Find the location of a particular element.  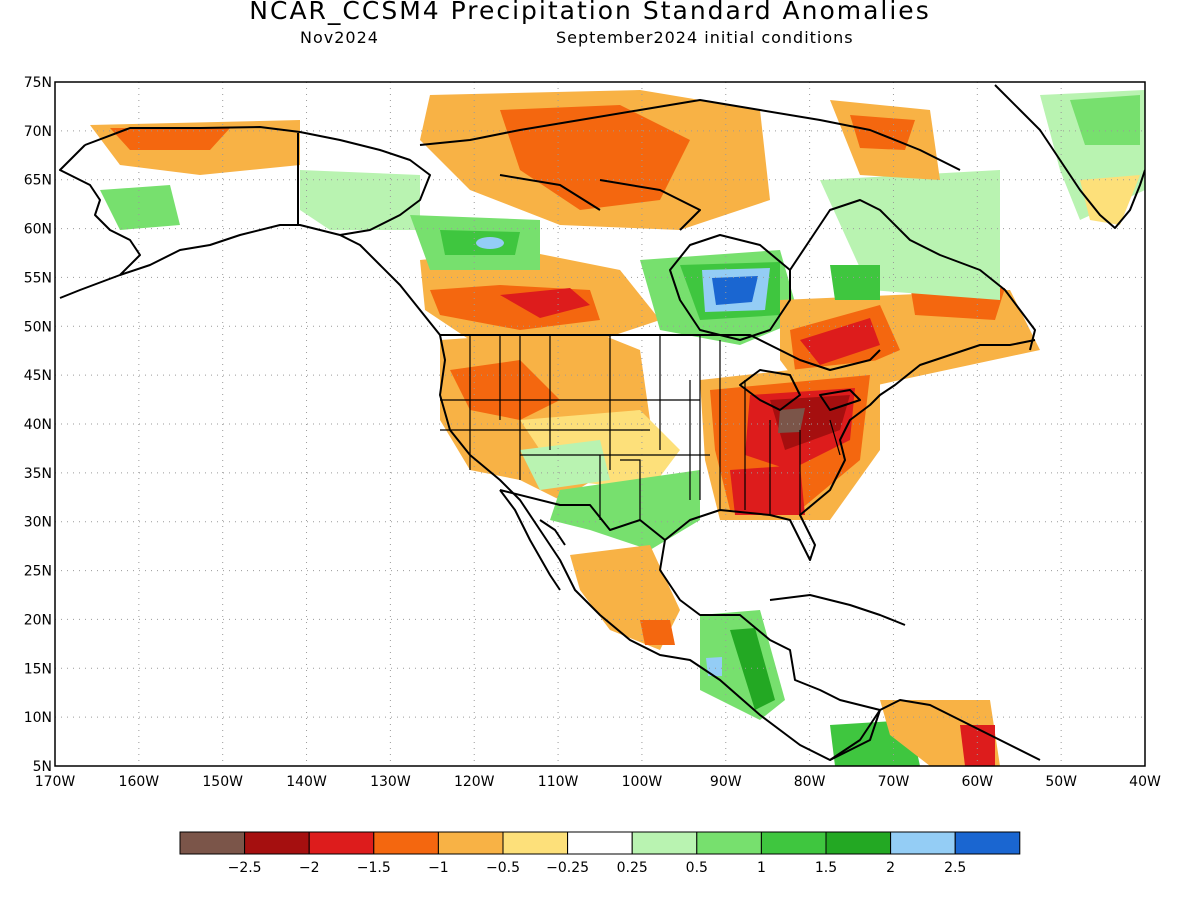

coastline-alaska is located at coordinates (245, 212).